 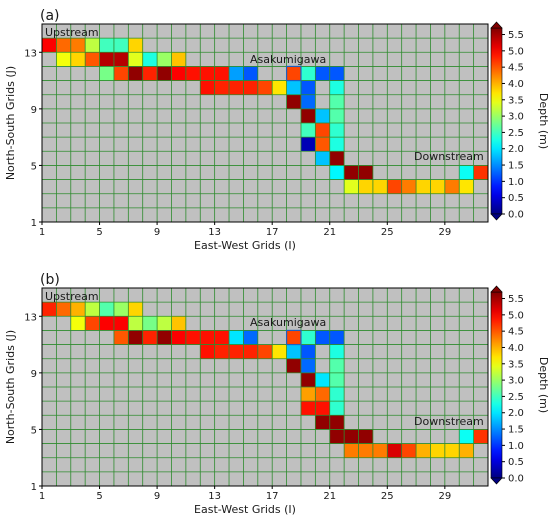 I want to click on colorbar-min-arrow, so click(x=496, y=481).